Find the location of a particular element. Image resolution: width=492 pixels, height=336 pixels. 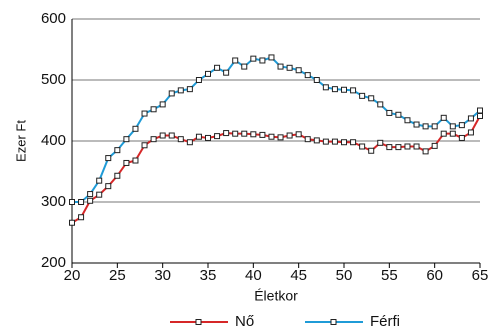

y-tick-label: 300 is located at coordinates (53, 201).